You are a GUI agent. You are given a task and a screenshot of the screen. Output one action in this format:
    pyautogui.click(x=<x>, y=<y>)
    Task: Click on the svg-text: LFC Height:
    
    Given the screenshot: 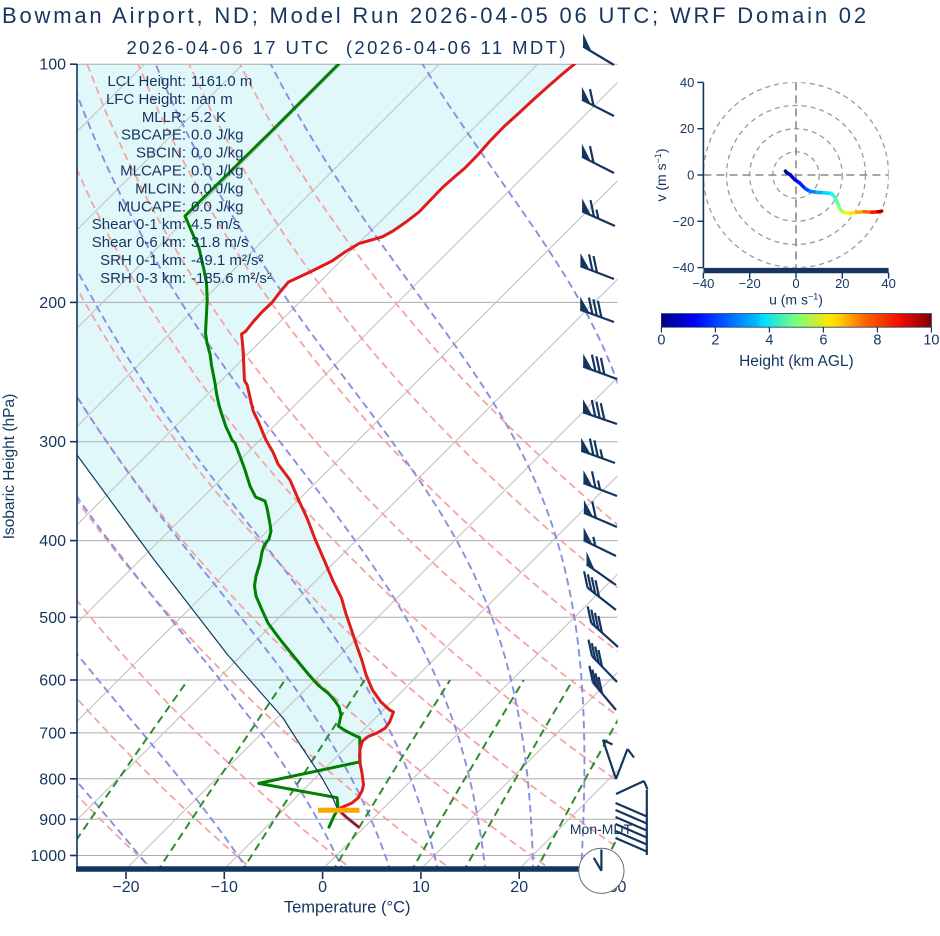 What is the action you would take?
    pyautogui.click(x=146, y=99)
    